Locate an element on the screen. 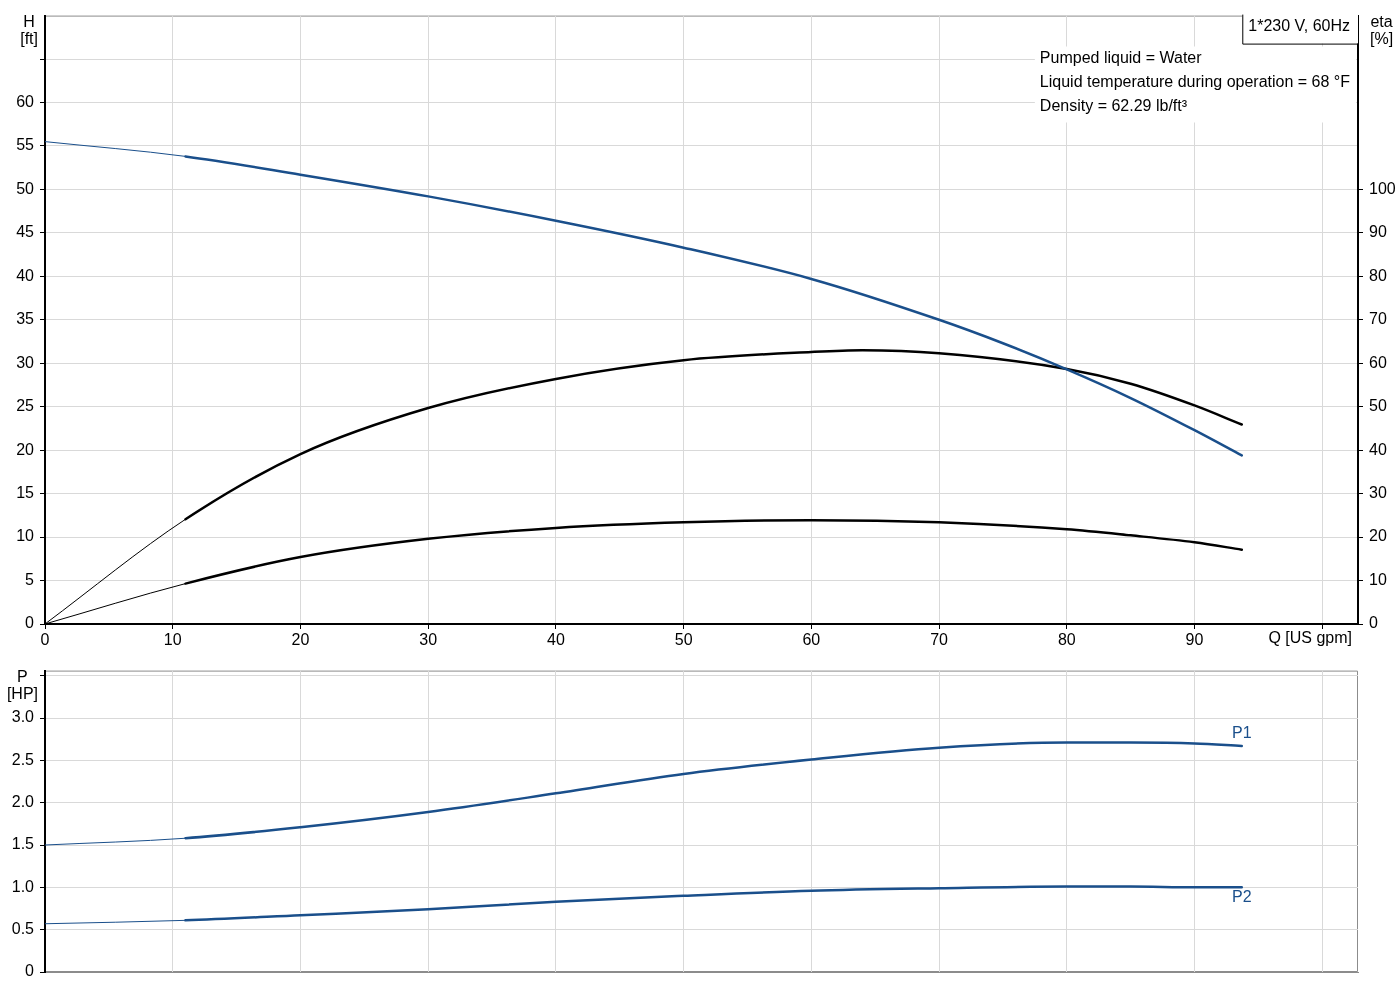 The image size is (1400, 1000). x-axis-title: Q [US gpm] is located at coordinates (1310, 638).